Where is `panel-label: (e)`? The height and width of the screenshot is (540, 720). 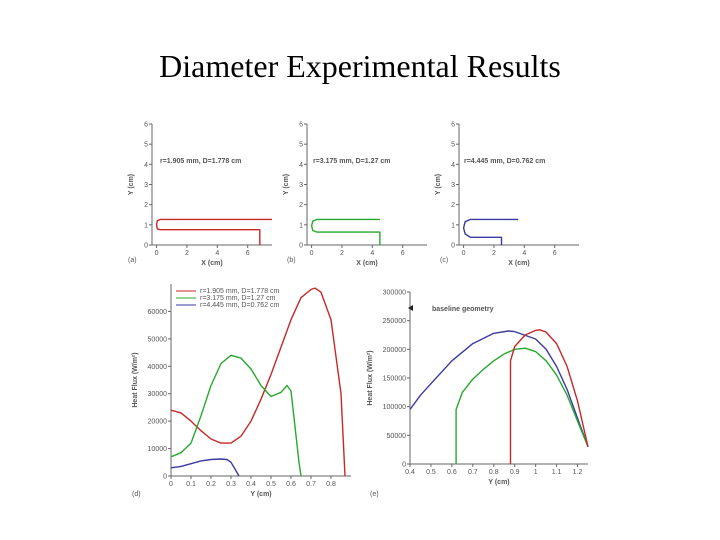
panel-label: (e) is located at coordinates (374, 494).